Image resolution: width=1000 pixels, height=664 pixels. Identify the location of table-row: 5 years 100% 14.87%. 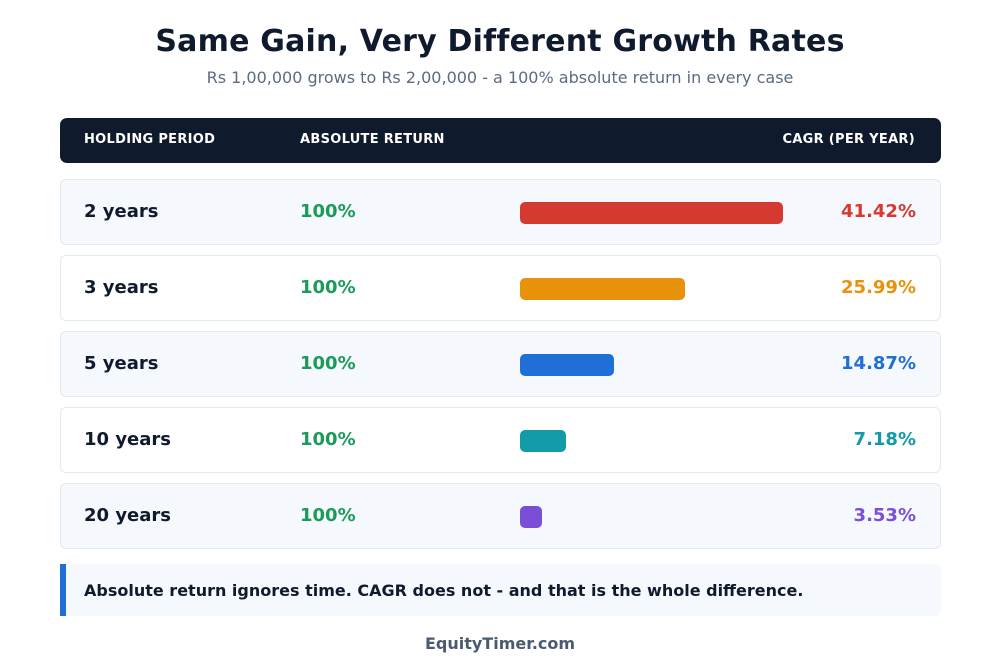
(500, 364).